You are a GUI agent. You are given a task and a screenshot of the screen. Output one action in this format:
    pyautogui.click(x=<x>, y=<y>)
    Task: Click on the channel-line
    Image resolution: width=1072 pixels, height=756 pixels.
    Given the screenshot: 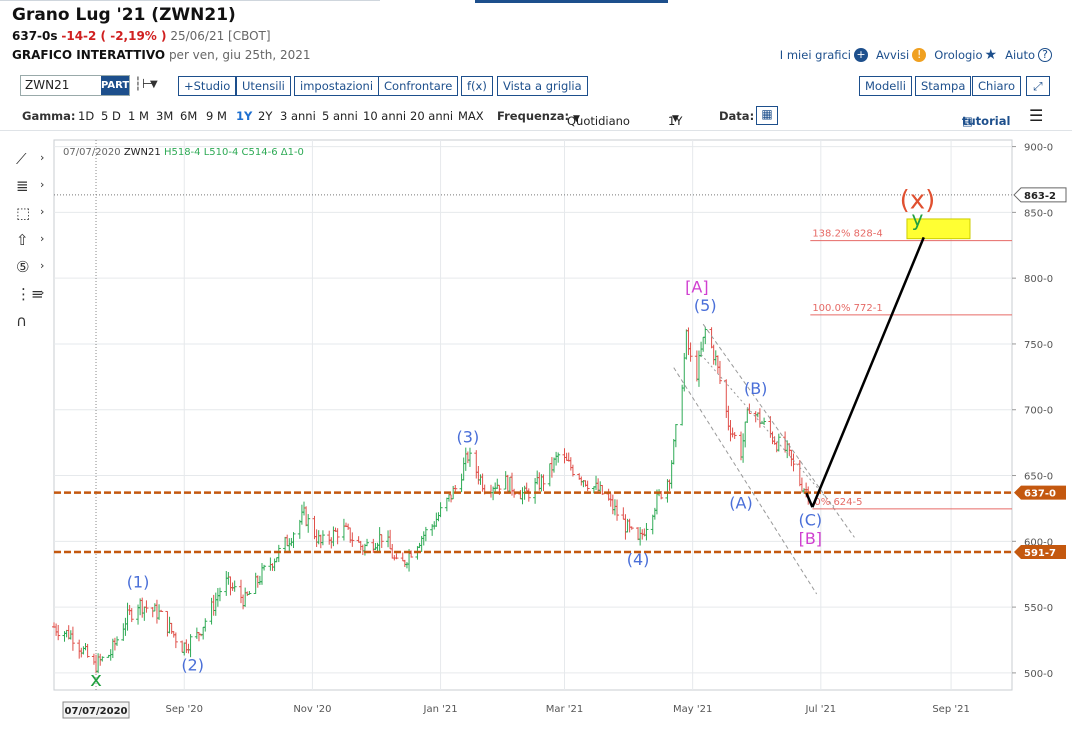 What is the action you would take?
    pyautogui.click(x=745, y=481)
    